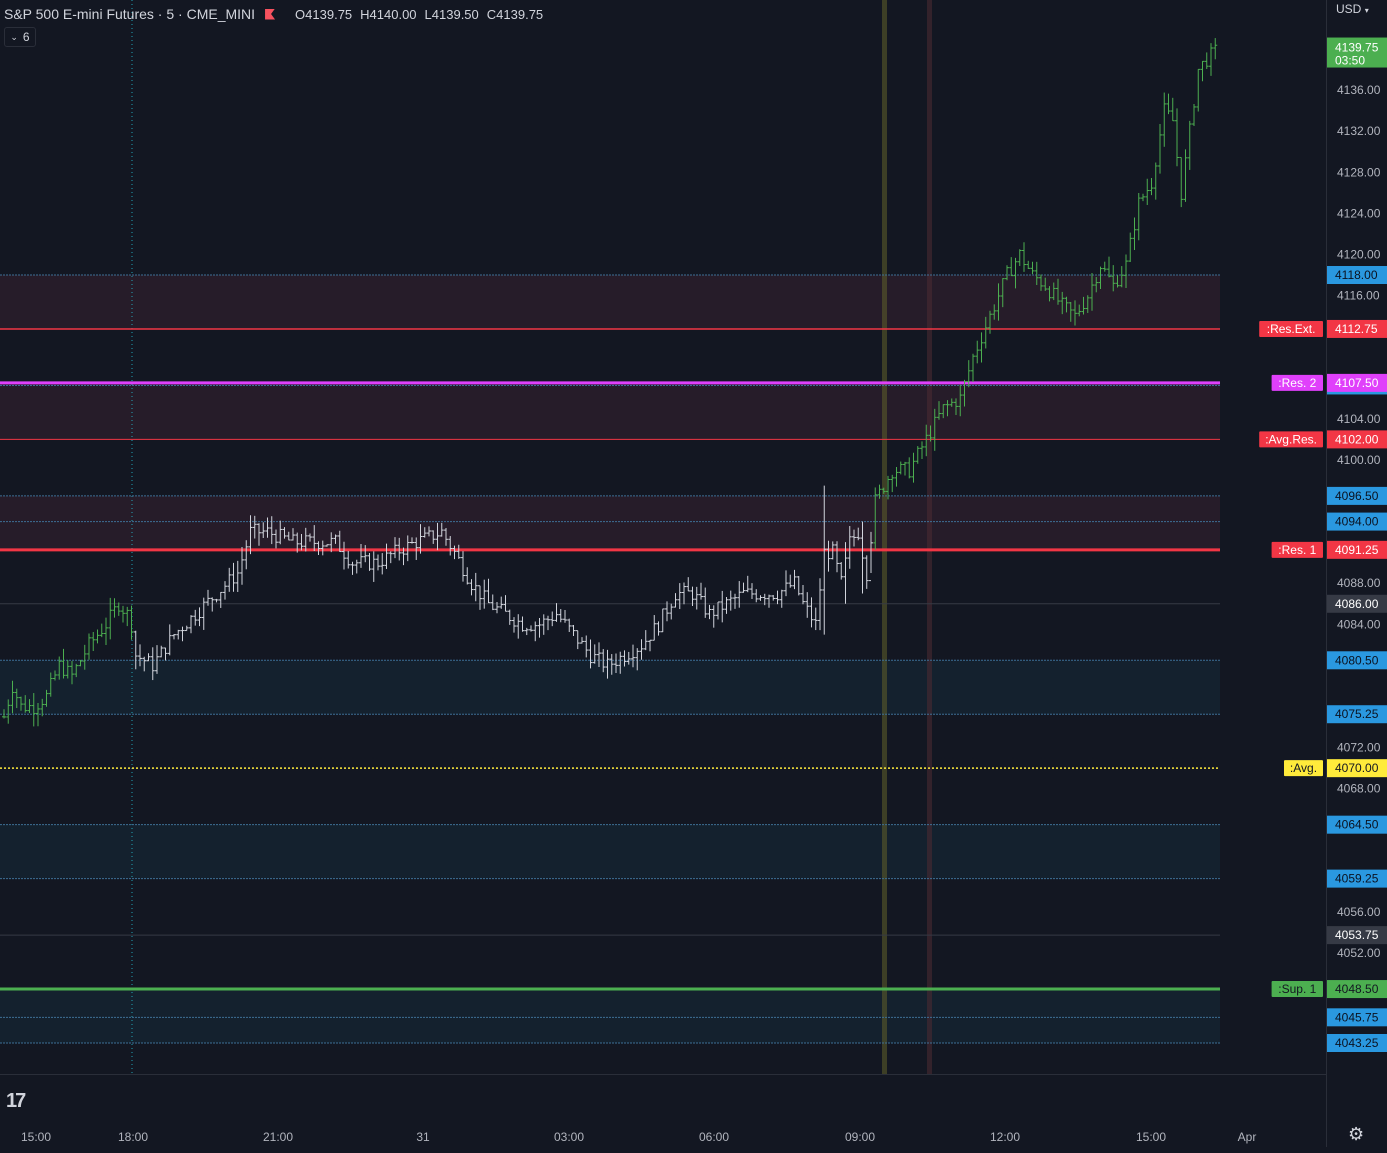 The image size is (1387, 1153). I want to click on time-tick: 12:00, so click(1005, 1137).